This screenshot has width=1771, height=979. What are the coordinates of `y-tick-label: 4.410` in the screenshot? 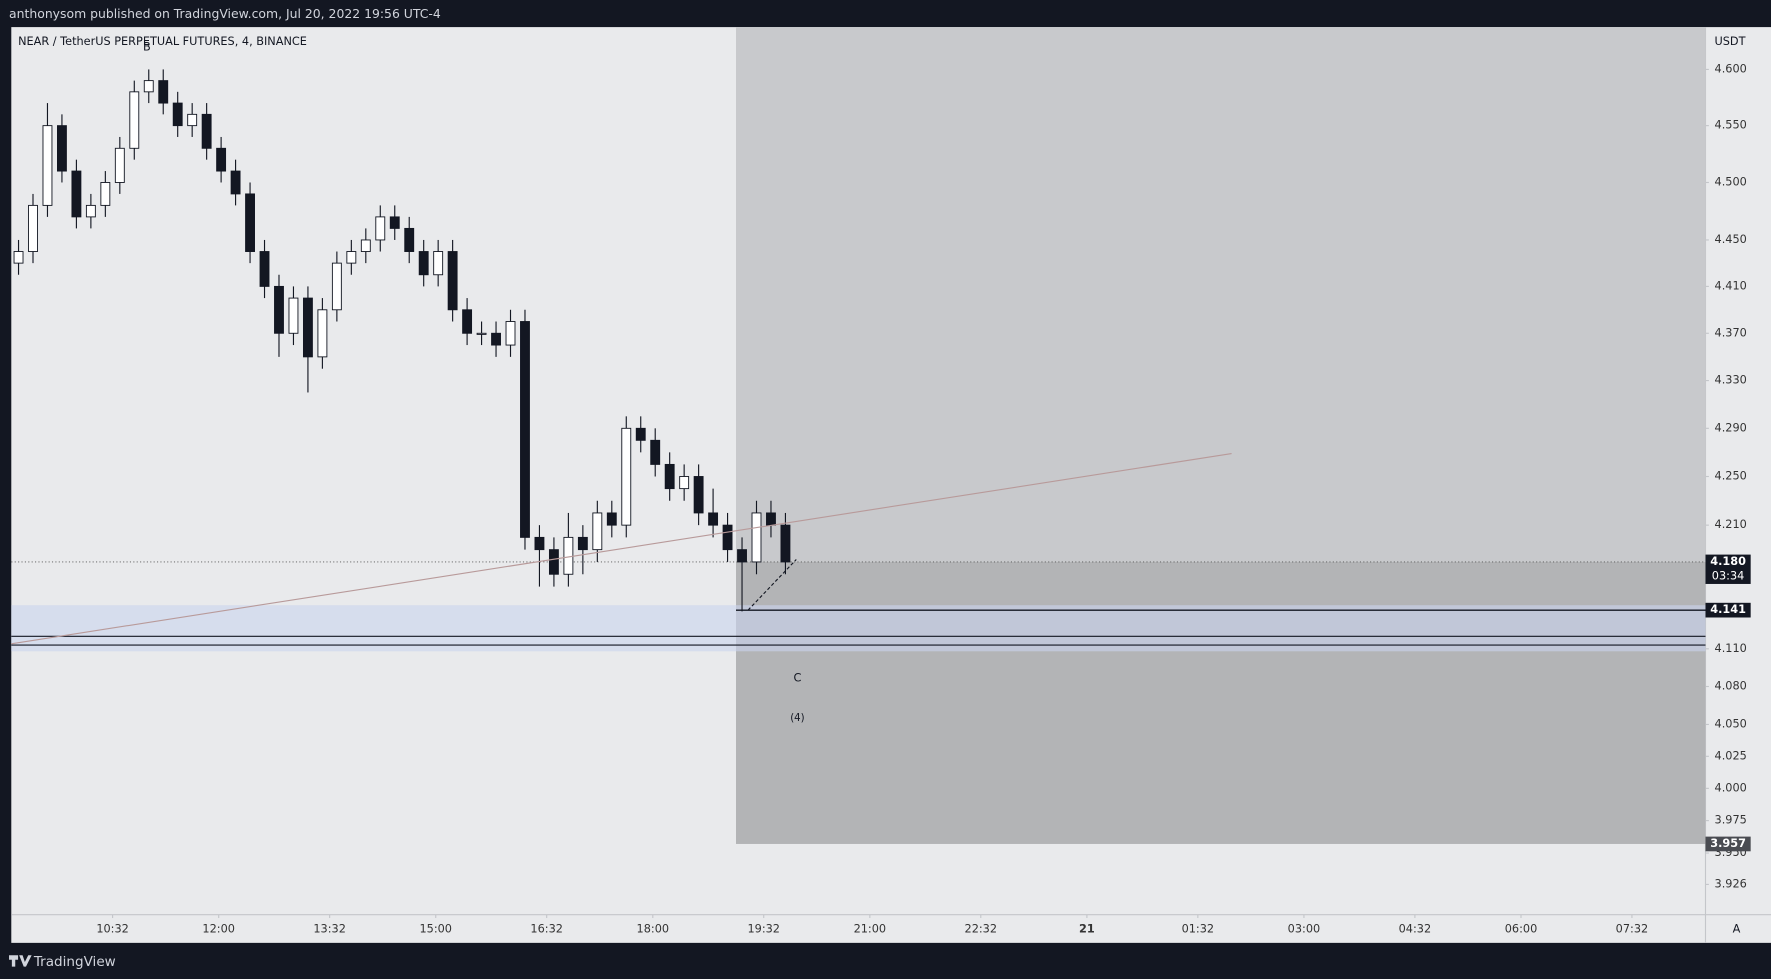 It's located at (1731, 285).